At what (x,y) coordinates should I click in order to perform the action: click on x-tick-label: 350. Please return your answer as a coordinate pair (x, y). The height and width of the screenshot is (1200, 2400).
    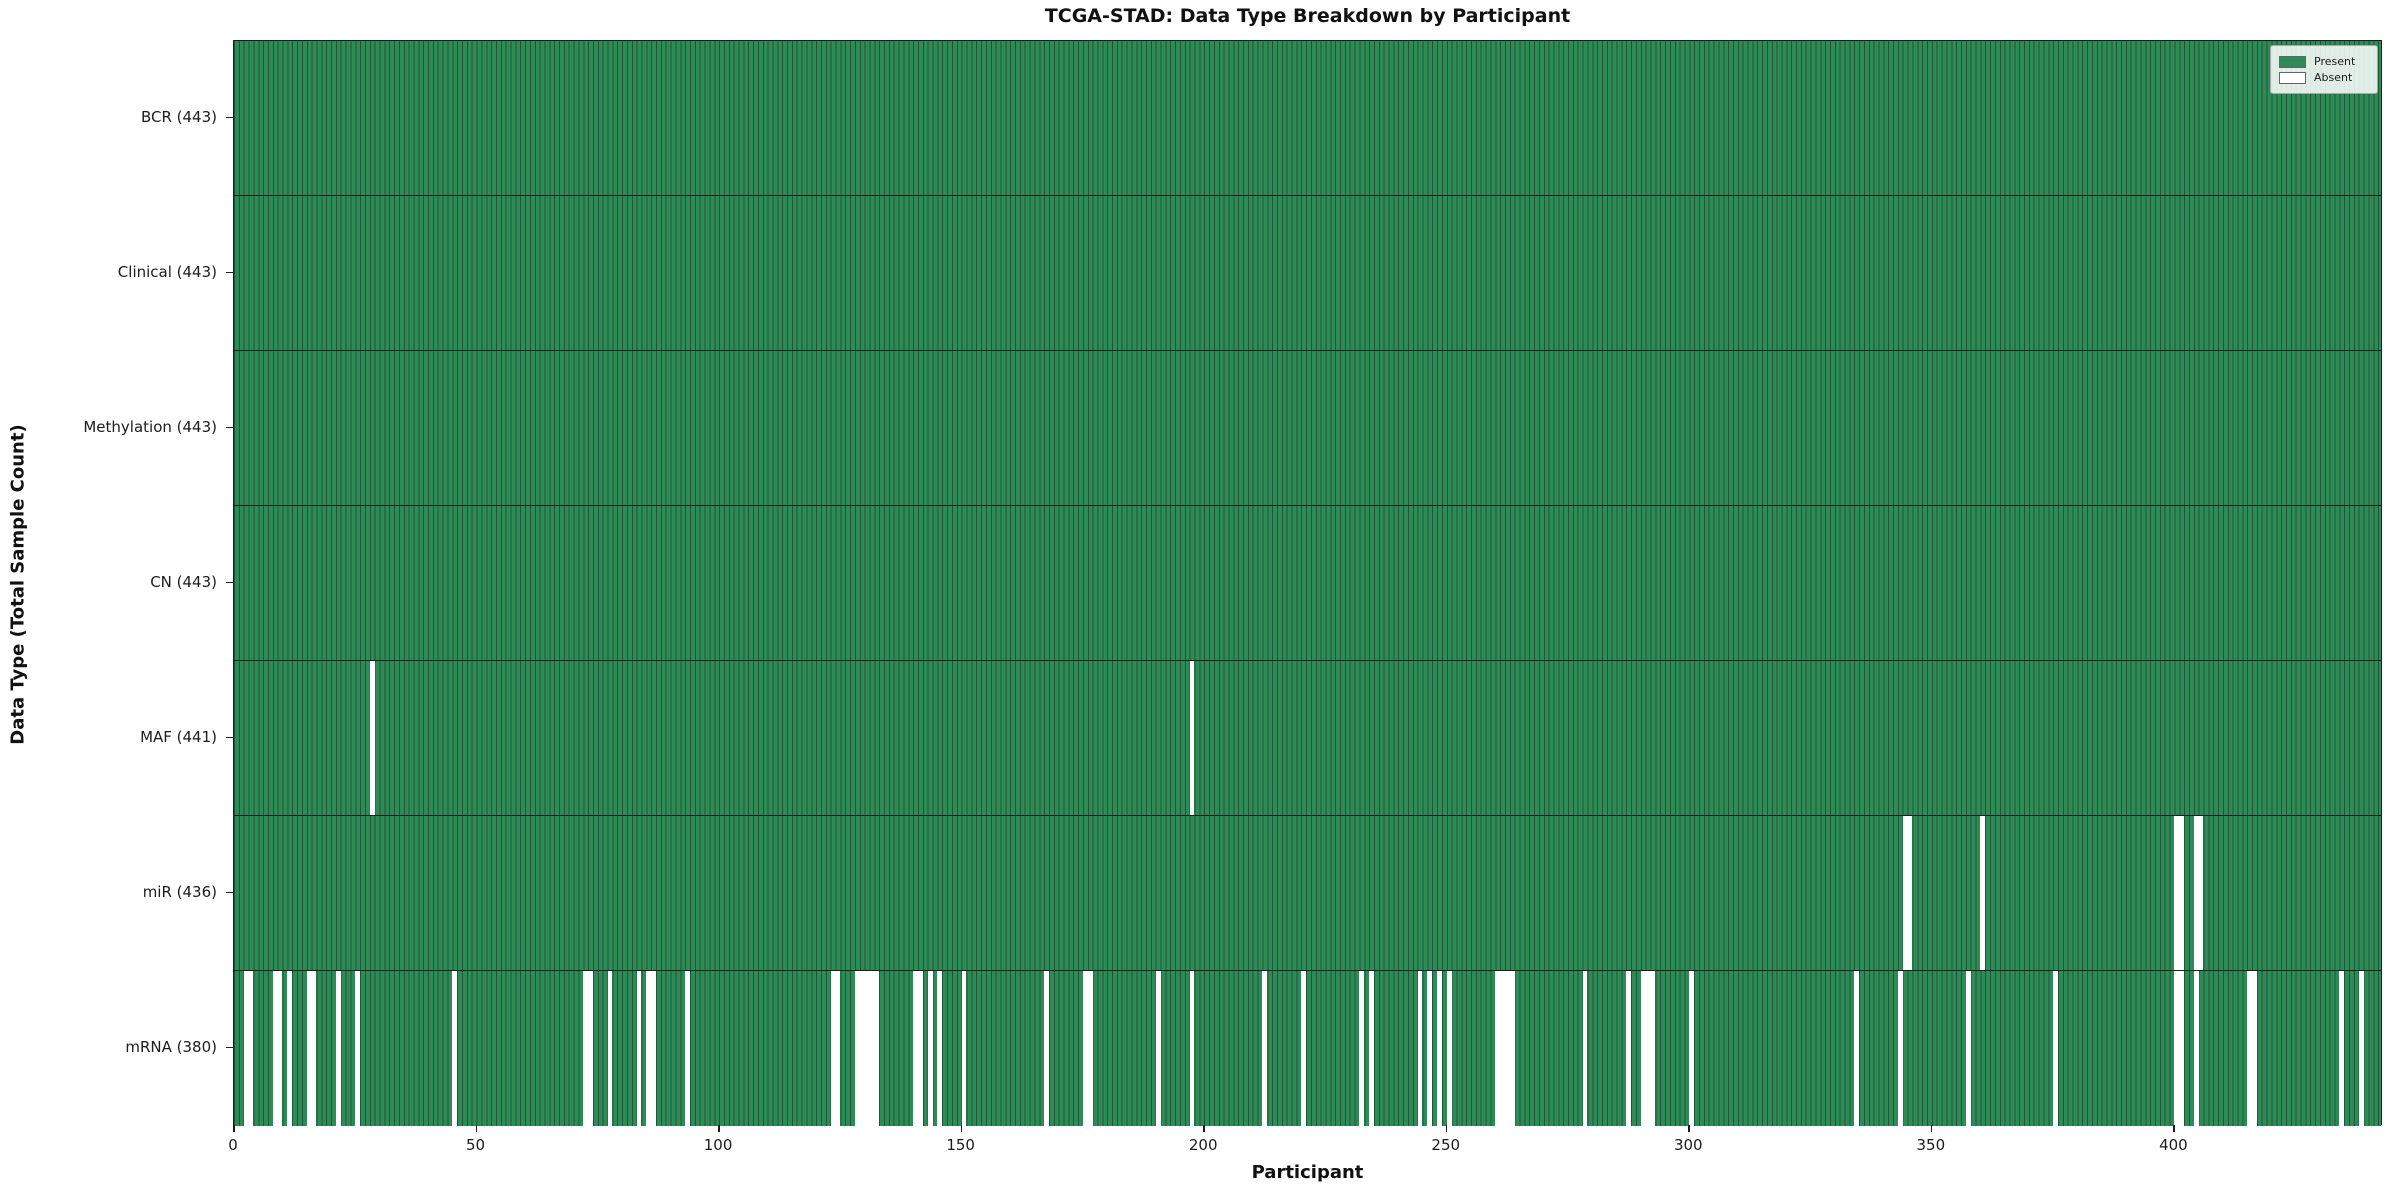
    Looking at the image, I should click on (1931, 1145).